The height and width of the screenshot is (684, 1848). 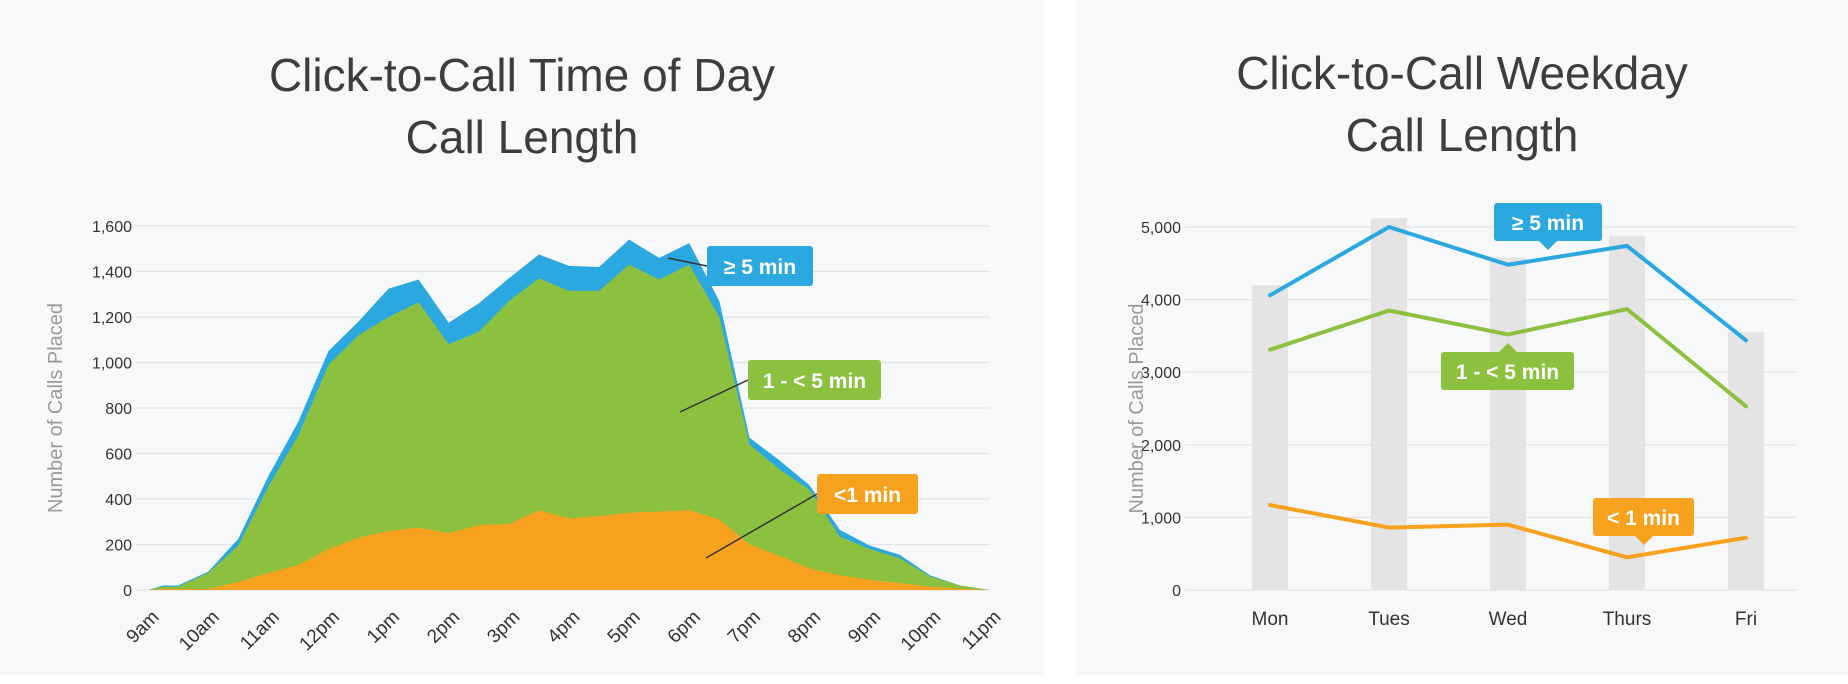 I want to click on y-tick-label: 3,000, so click(x=1161, y=373).